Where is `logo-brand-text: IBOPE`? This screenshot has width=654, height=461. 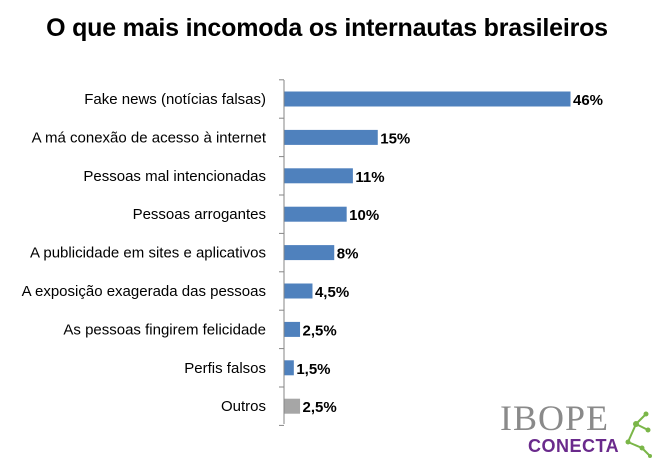
logo-brand-text: IBOPE is located at coordinates (555, 418).